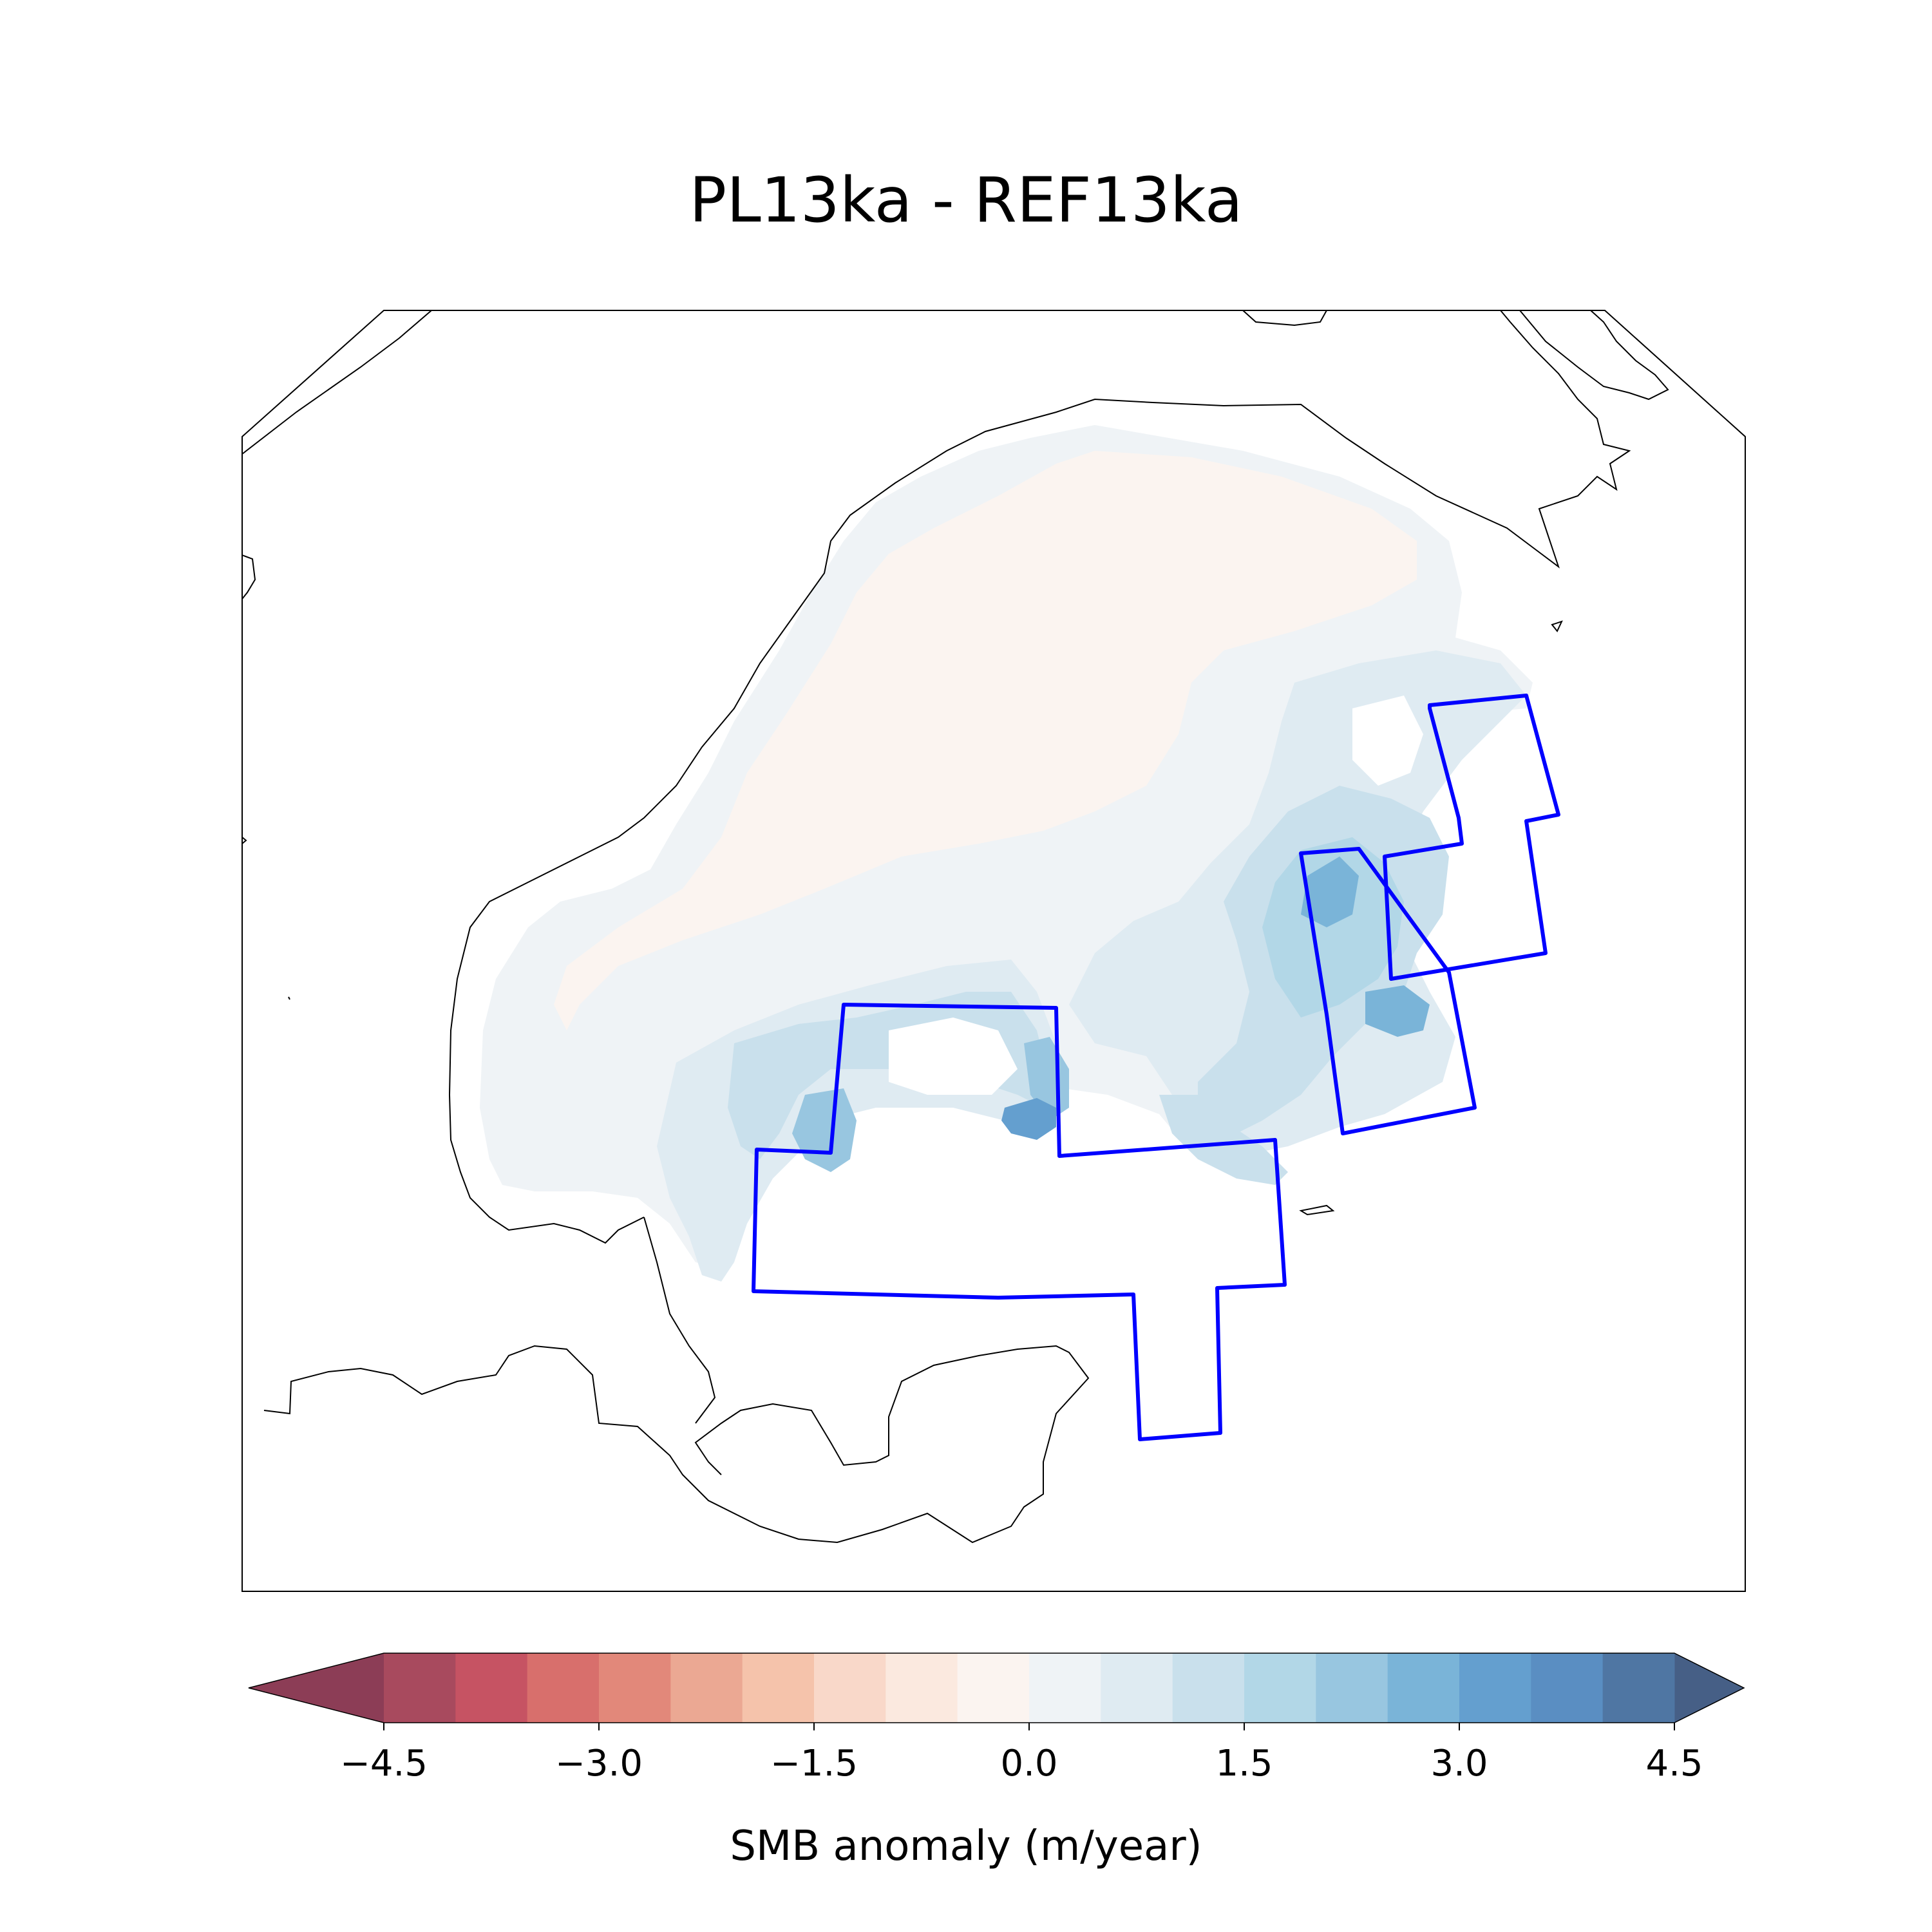  What do you see at coordinates (1471, 838) in the screenshot?
I see `region-east-north` at bounding box center [1471, 838].